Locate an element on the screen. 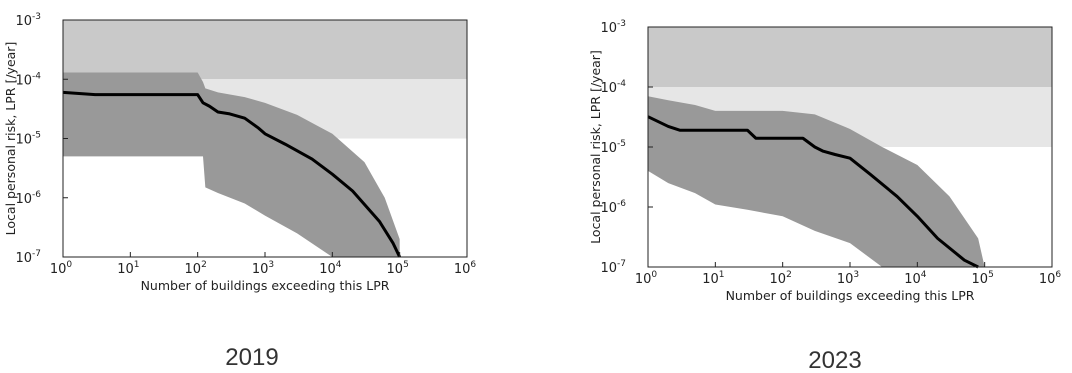 The height and width of the screenshot is (373, 1072). year-caption: 2023 is located at coordinates (834, 360).